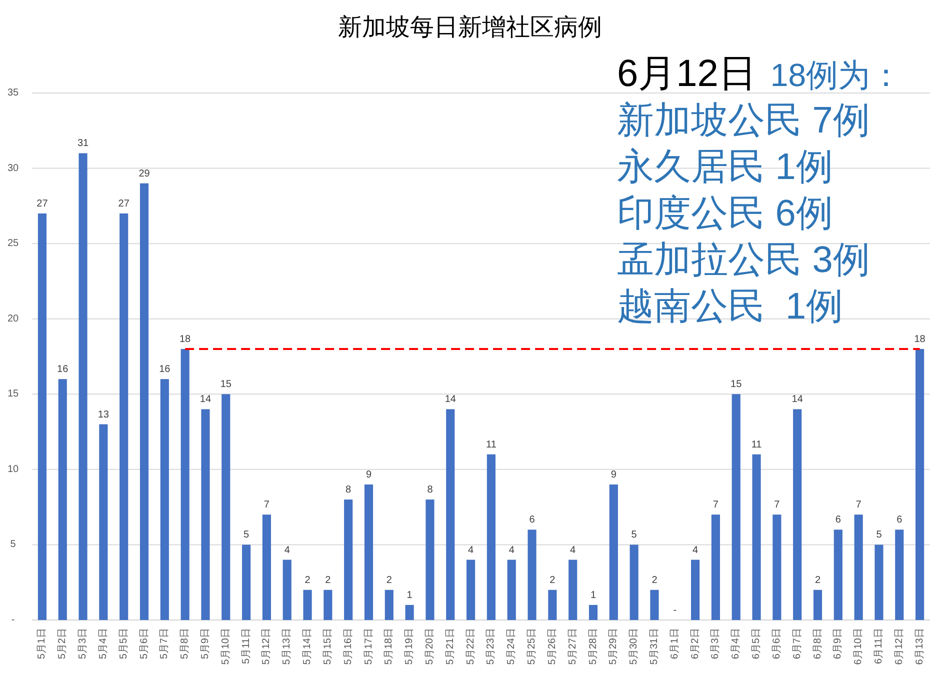  Describe the element at coordinates (654, 646) in the screenshot. I see `x-tick-label: 5月31日` at that location.